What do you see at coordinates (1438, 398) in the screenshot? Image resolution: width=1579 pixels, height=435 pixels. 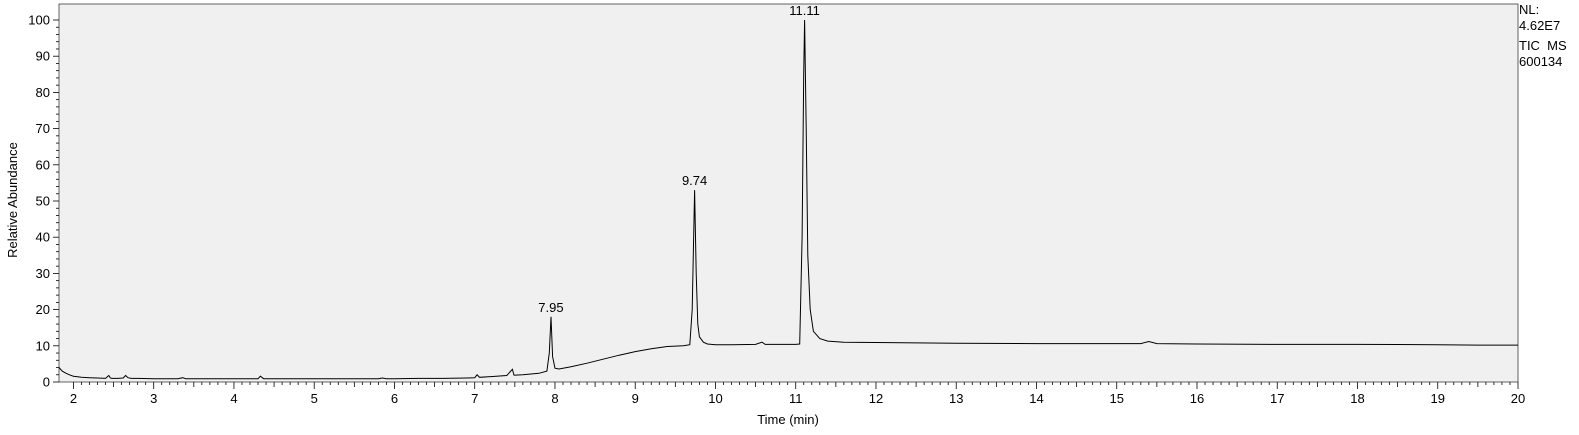 I see `x-tick-label: 19` at bounding box center [1438, 398].